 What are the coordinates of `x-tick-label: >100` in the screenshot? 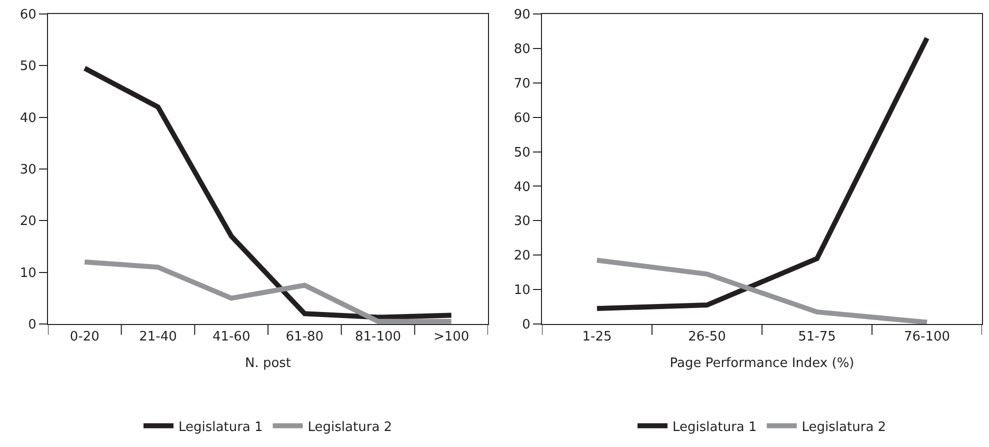 It's located at (451, 337).